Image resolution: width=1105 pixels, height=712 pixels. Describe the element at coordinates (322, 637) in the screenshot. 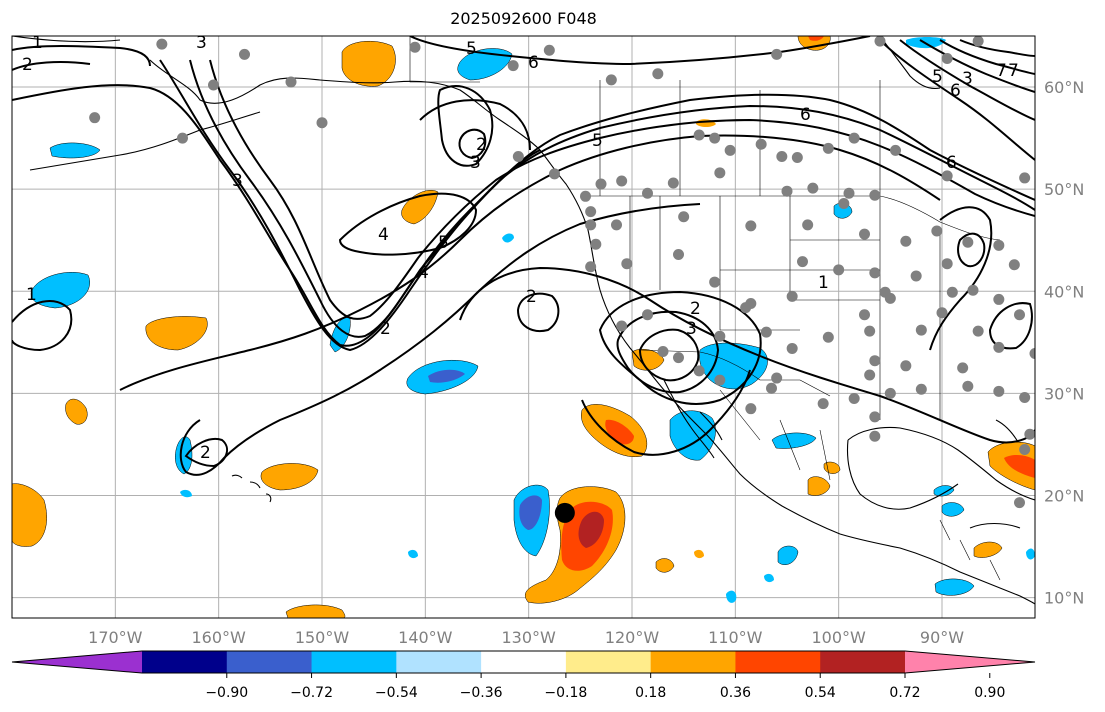

I see `lon-tick-label: 150°W` at that location.